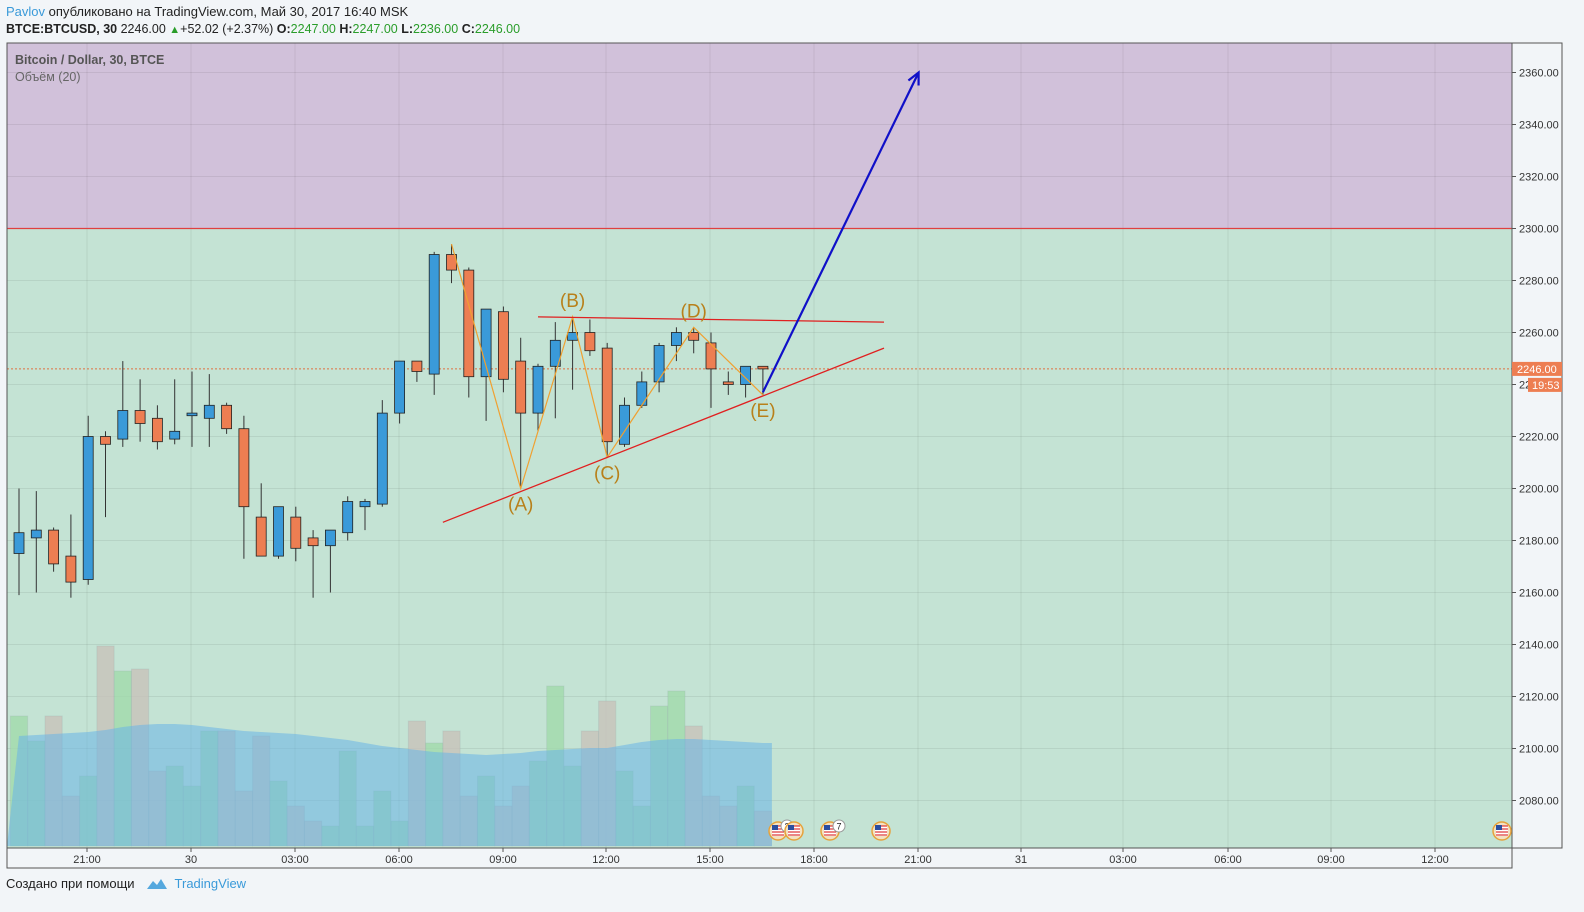 This screenshot has height=912, width=1584. Describe the element at coordinates (1539, 74) in the screenshot. I see `price-tick-label: 2360.00` at that location.